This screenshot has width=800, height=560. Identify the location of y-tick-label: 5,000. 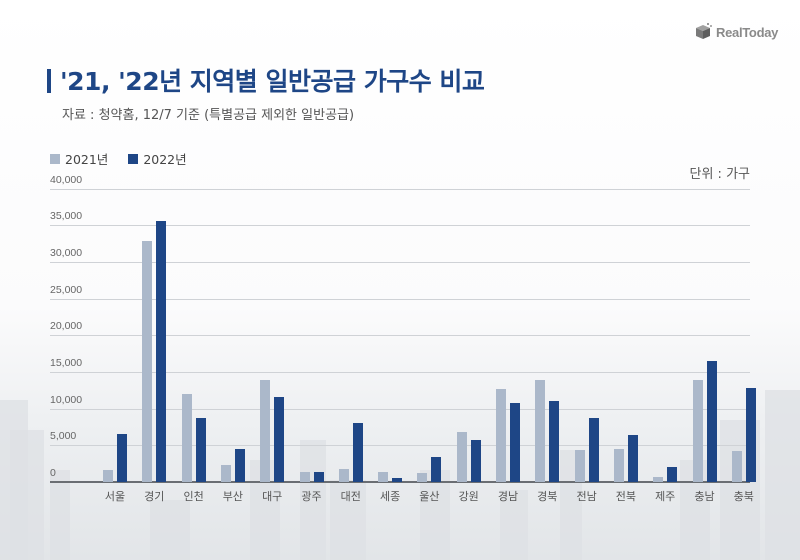
(63, 436).